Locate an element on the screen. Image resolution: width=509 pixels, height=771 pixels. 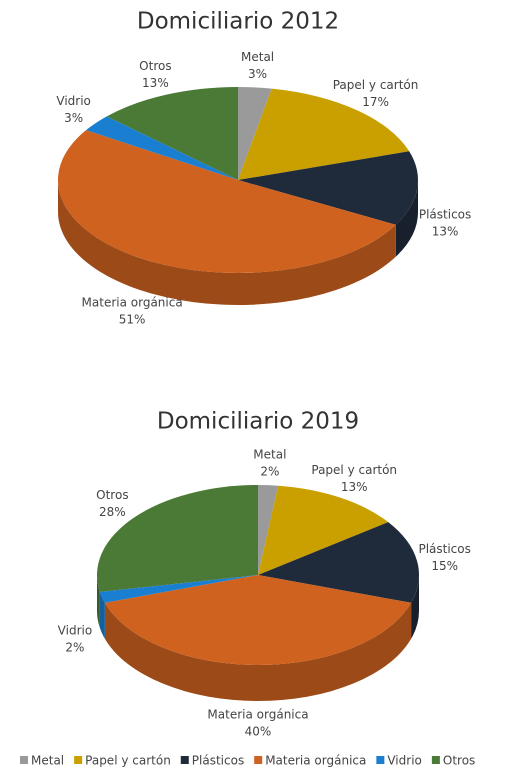
legend-label: Metal is located at coordinates (47, 761).